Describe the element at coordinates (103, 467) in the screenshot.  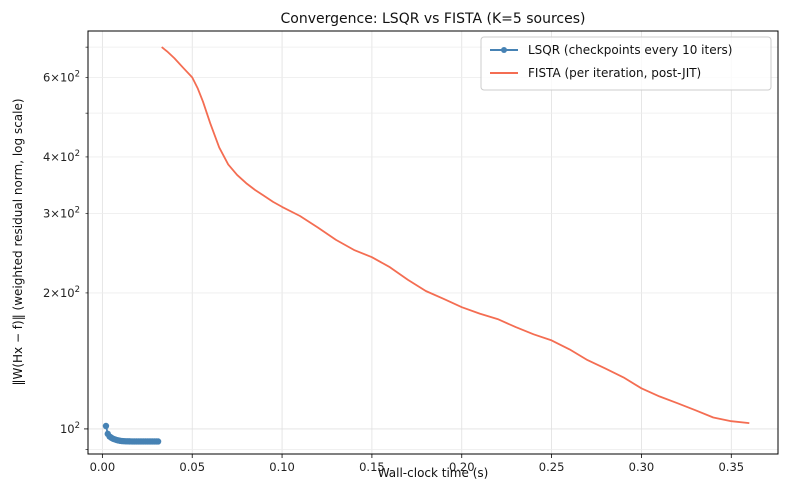
I see `x-tick-label: 0.00` at that location.